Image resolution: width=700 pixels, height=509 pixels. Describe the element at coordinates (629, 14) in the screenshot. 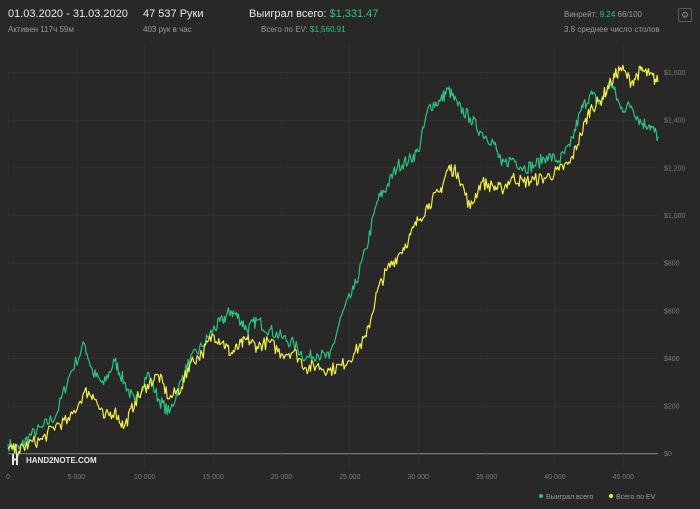

I see `winrate-rest: 66/100` at that location.